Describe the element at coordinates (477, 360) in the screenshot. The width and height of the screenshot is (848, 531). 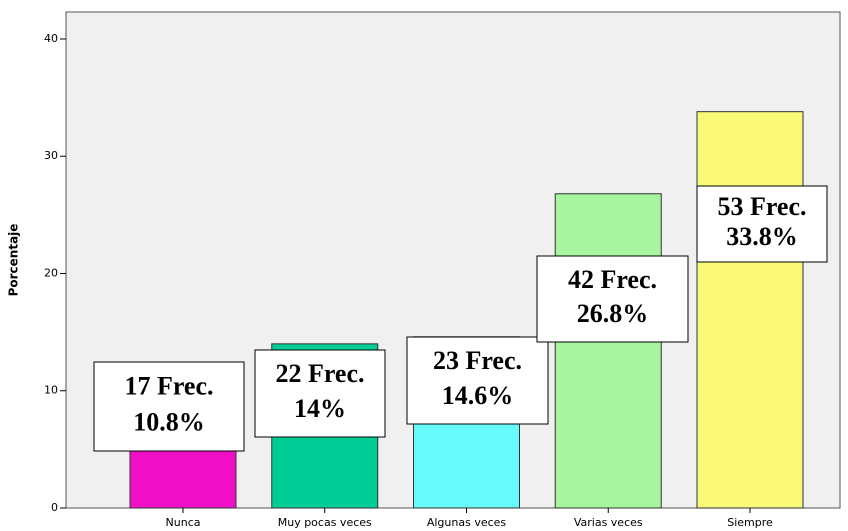
I see `count-label: 23 Frec.` at that location.